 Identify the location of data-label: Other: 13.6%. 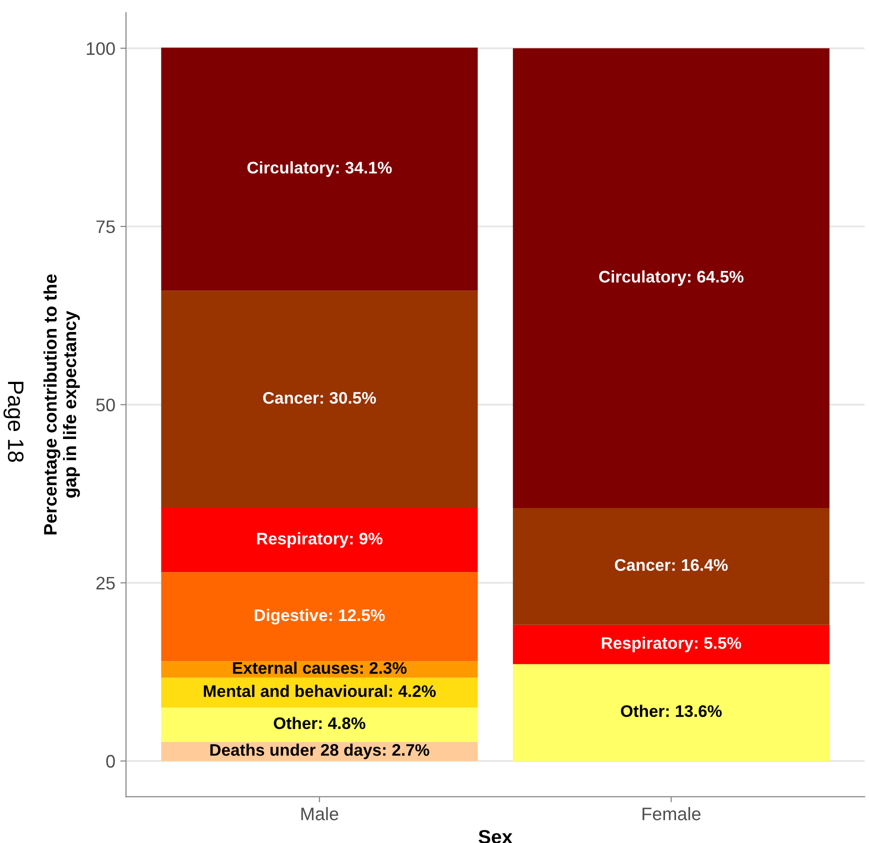
(671, 711).